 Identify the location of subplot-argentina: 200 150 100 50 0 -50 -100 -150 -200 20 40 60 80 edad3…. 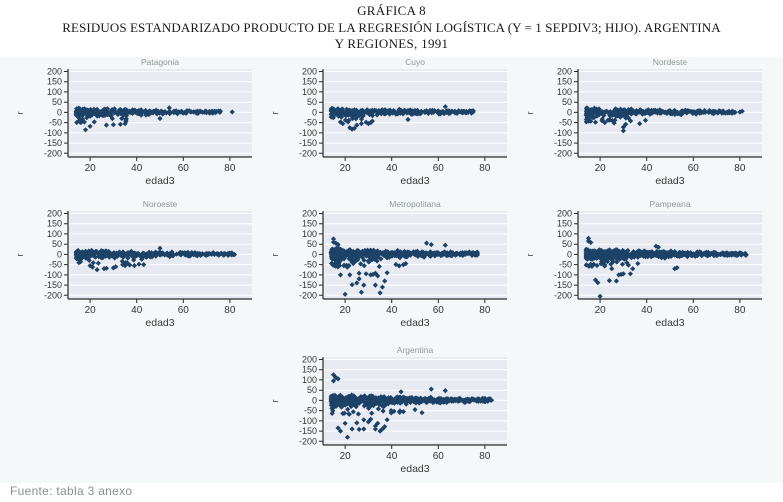
(390, 413).